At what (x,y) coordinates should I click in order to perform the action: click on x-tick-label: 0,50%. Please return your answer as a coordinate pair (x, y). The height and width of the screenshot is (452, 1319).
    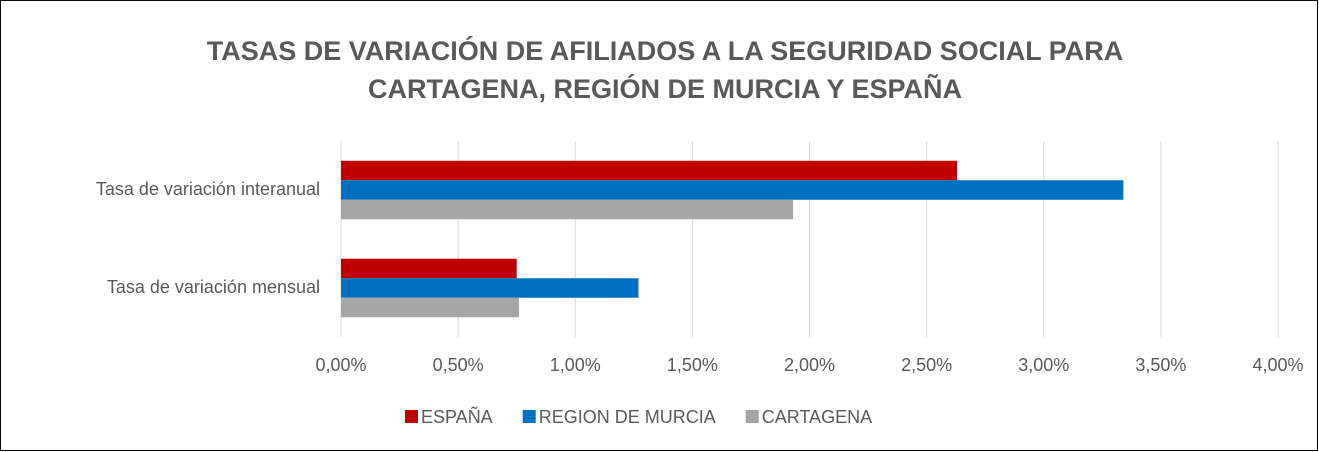
    Looking at the image, I should click on (458, 365).